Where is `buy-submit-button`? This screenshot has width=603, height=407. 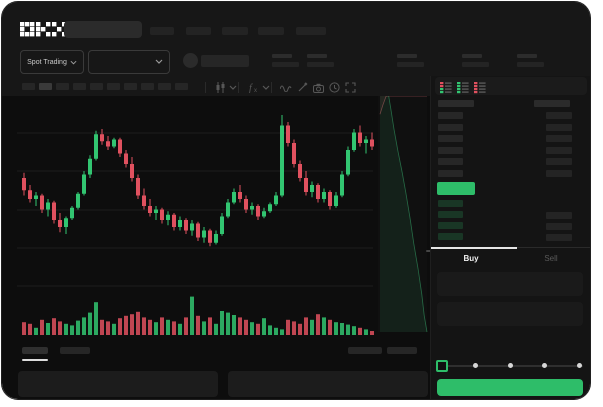
buy-submit-button is located at coordinates (510, 387).